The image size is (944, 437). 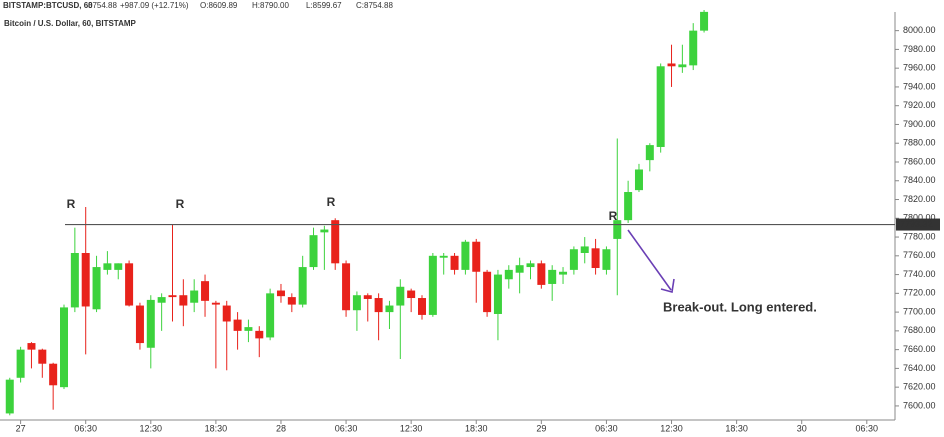 I want to click on header-item: BITSTAMP:BTCUSD, 60, so click(x=48, y=5).